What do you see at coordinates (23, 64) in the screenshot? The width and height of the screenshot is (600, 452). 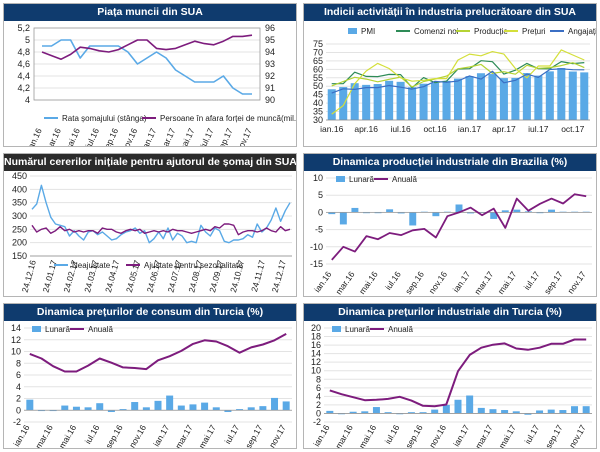 I see `y-tick-label-left: 4,6` at bounding box center [23, 64].